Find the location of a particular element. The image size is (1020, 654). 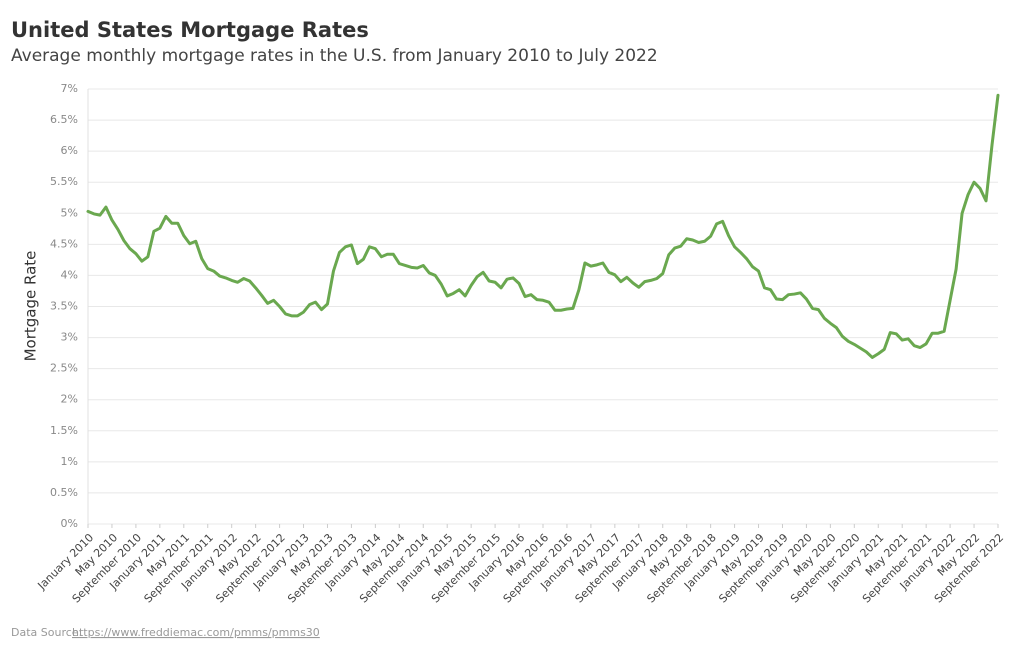

y-tick-label: 0.5% is located at coordinates (64, 492).